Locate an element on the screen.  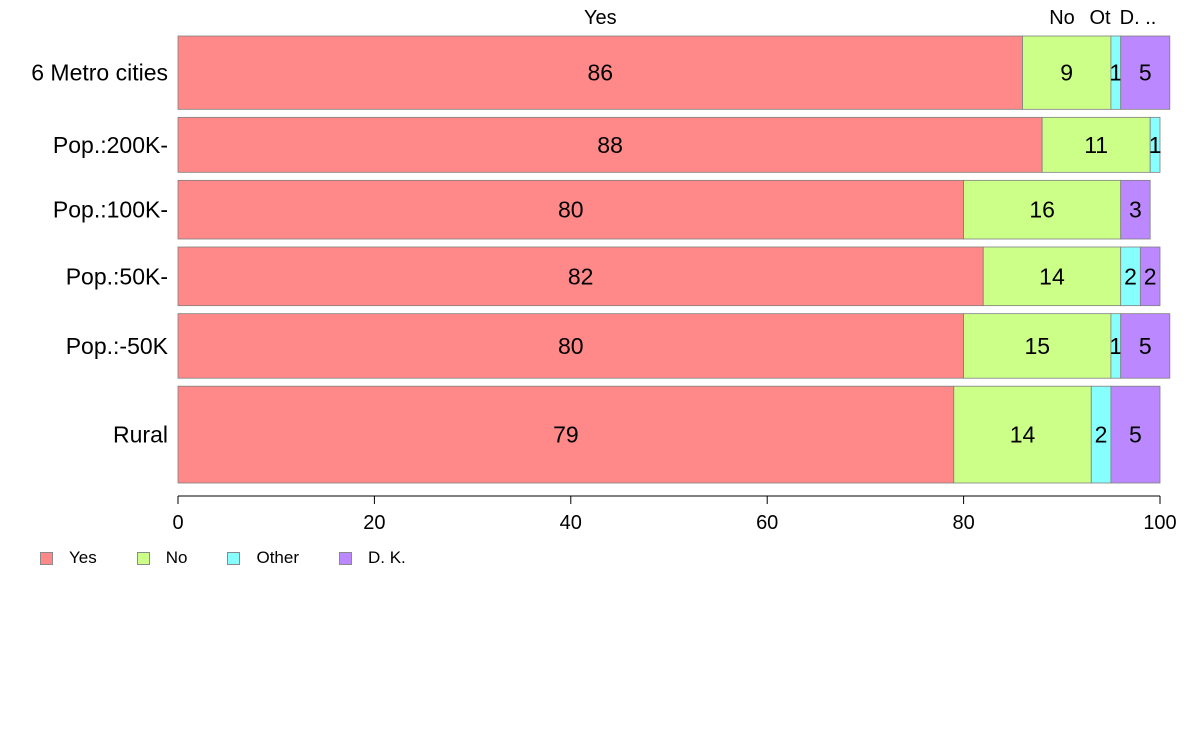
category-label: Pop.:50K- is located at coordinates (117, 276).